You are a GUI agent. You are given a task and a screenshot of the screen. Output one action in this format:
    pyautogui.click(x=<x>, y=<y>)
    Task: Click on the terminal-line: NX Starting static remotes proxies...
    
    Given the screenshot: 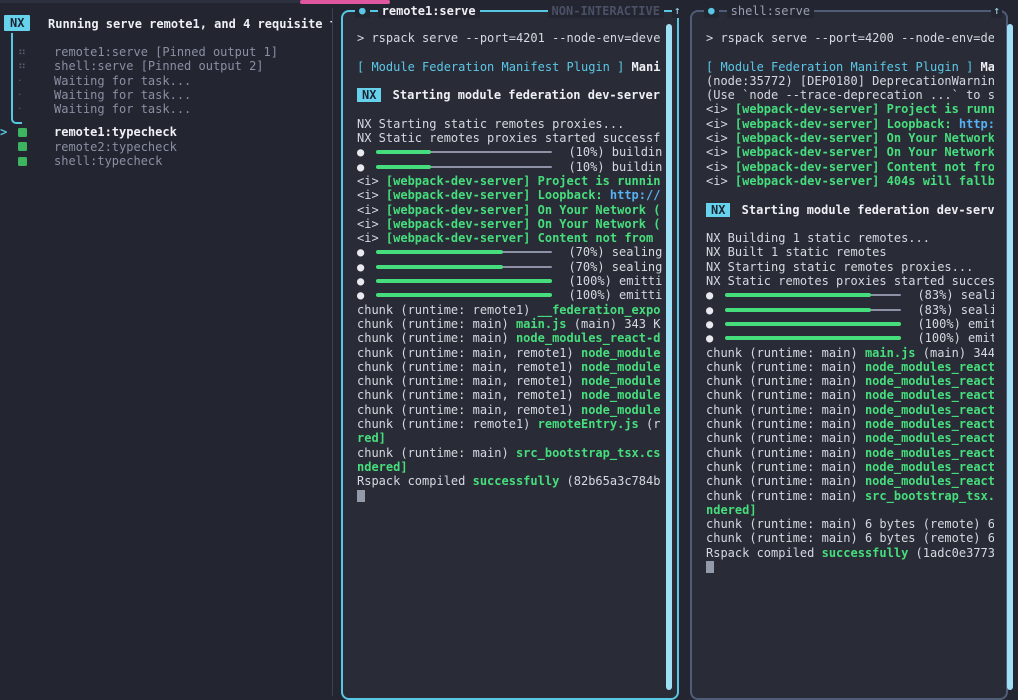 What is the action you would take?
    pyautogui.click(x=491, y=123)
    